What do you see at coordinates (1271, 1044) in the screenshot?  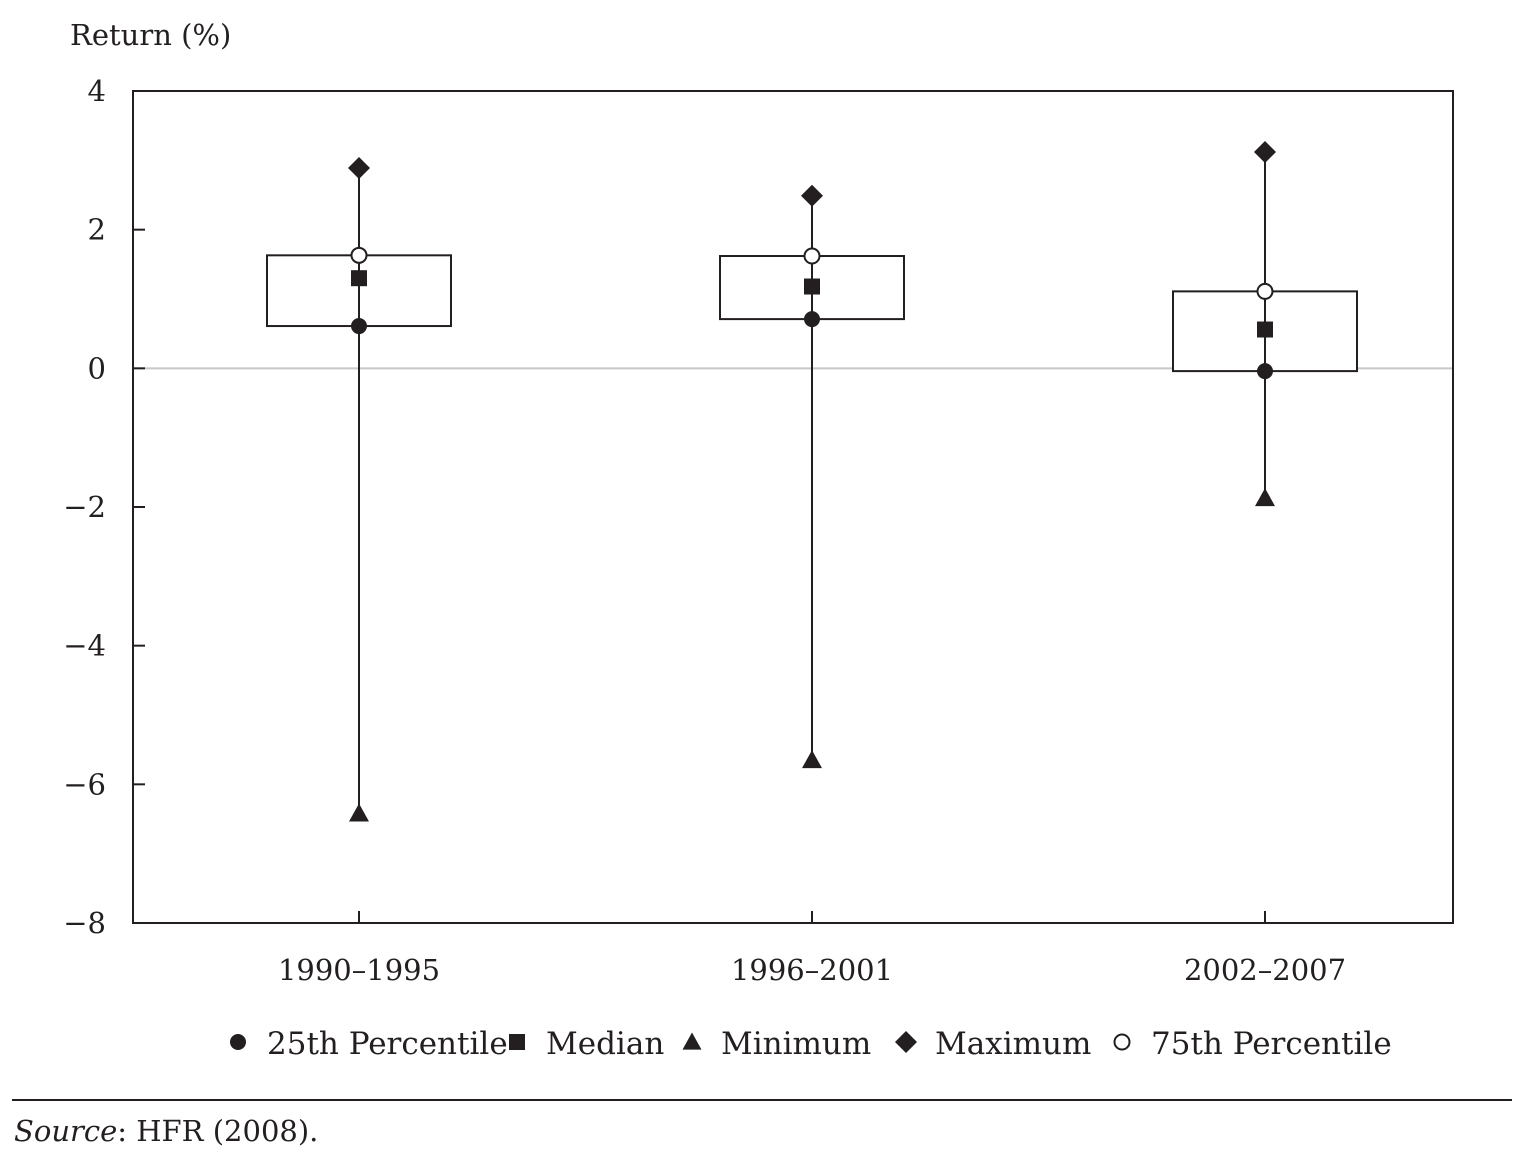 I see `legend-label: 75th Percentile` at bounding box center [1271, 1044].